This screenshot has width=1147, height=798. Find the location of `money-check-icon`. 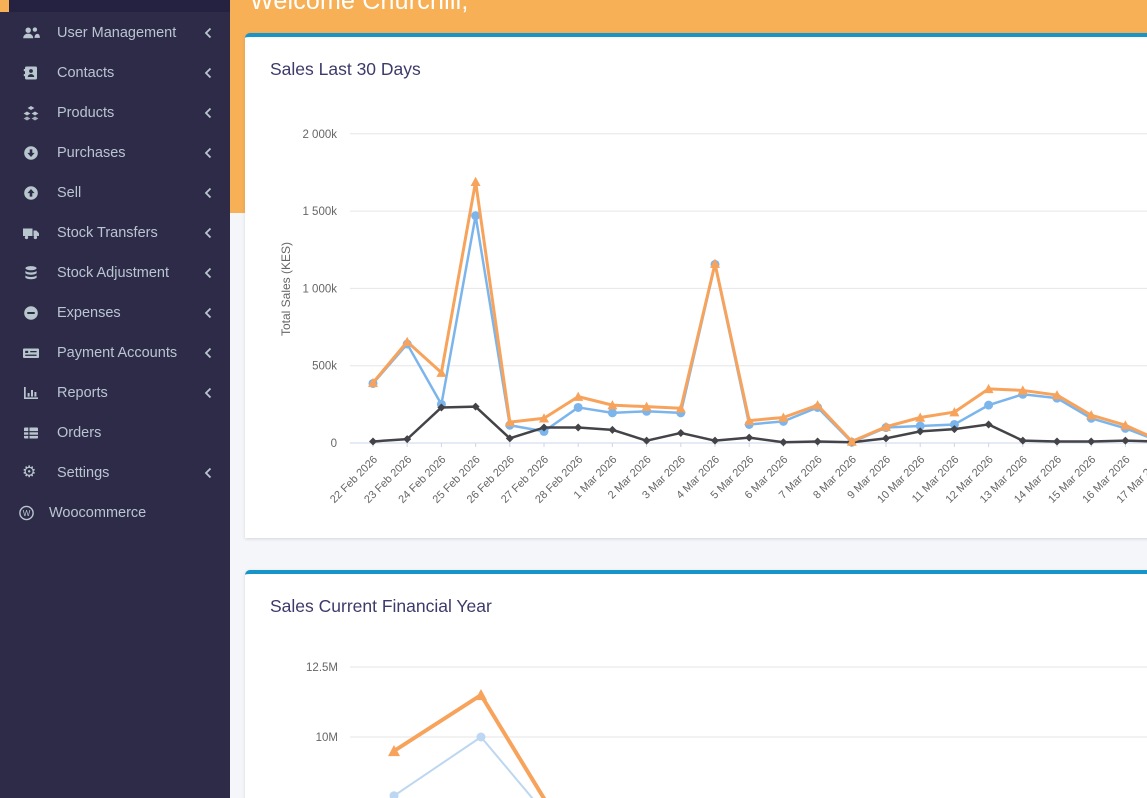

money-check-icon is located at coordinates (35, 353).